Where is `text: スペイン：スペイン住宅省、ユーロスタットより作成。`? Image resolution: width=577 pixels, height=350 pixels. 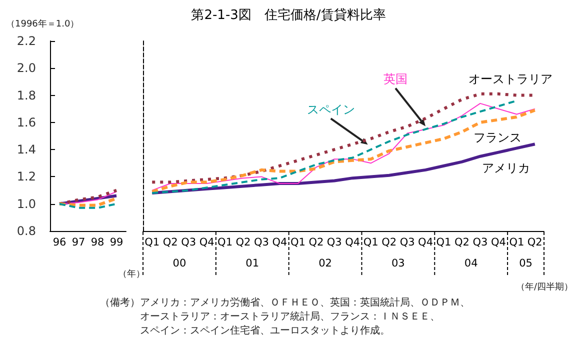 text: スペイン：スペイン住宅省、ユーロスタットより作成。 is located at coordinates (265, 330).